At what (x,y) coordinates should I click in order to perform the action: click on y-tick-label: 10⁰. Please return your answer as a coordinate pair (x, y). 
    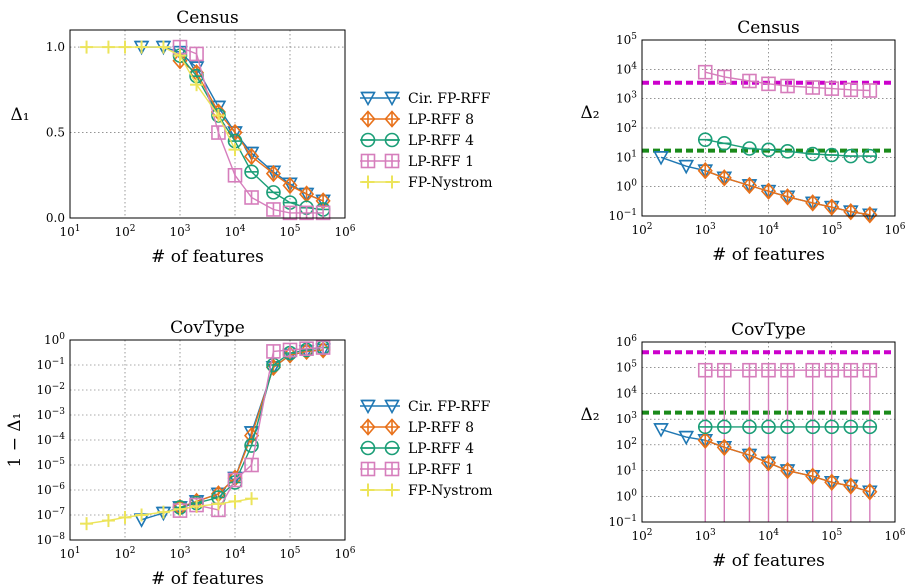
    Looking at the image, I should click on (626, 495).